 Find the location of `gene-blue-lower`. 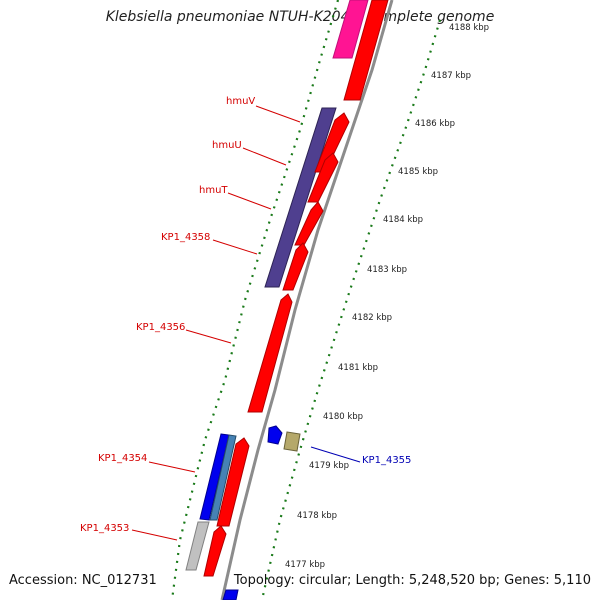

gene-blue-lower is located at coordinates (214, 477).